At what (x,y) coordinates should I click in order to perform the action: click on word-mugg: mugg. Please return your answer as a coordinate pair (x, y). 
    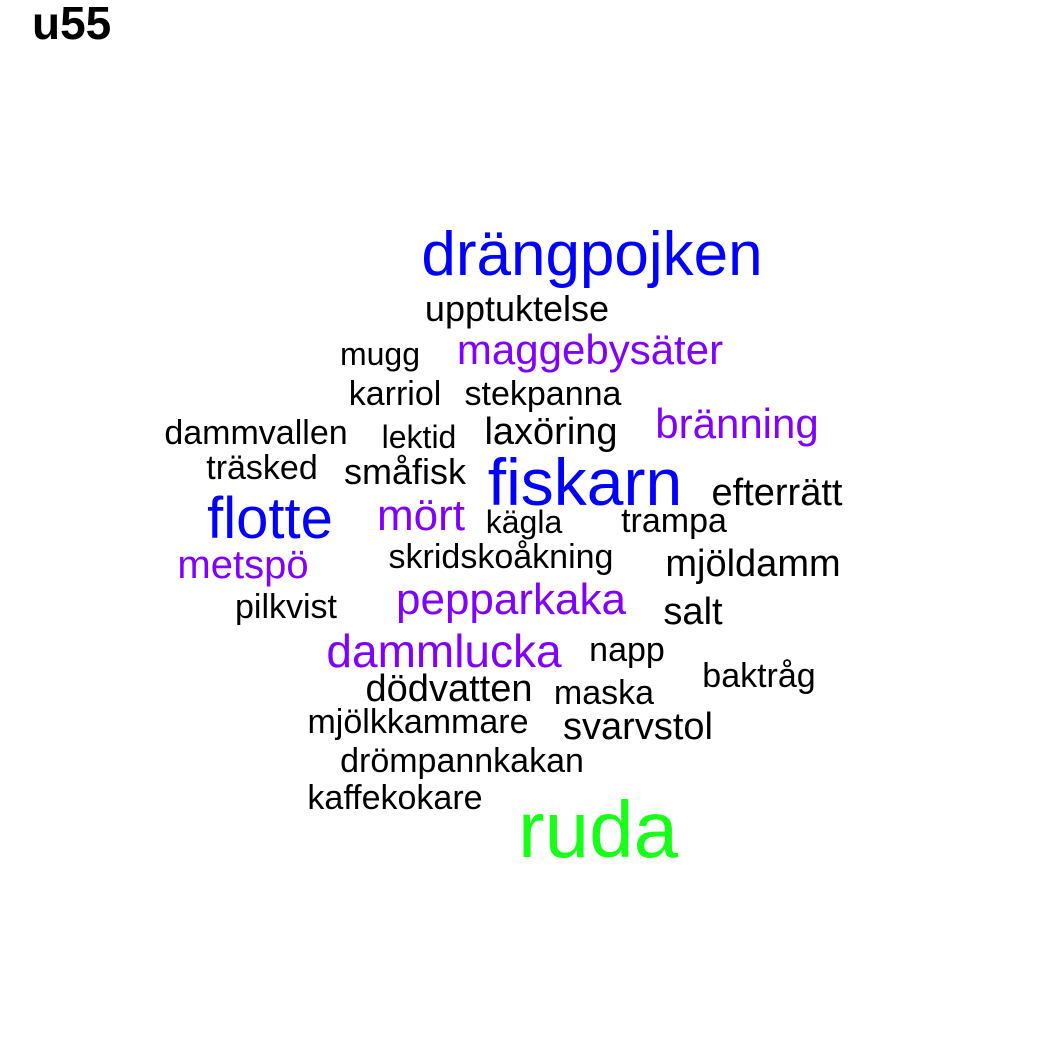
    Looking at the image, I should click on (380, 354).